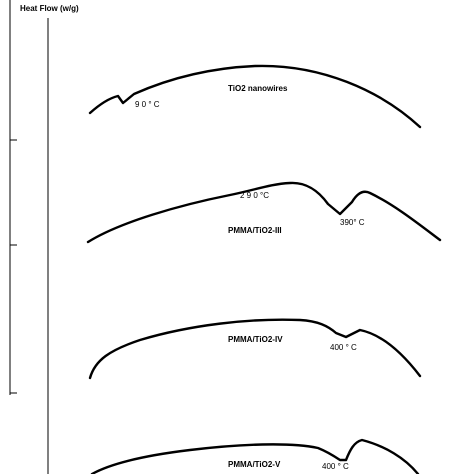 Image resolution: width=474 pixels, height=474 pixels. Describe the element at coordinates (255, 339) in the screenshot. I see `curve-label: PMMA/TiO2-IV` at that location.